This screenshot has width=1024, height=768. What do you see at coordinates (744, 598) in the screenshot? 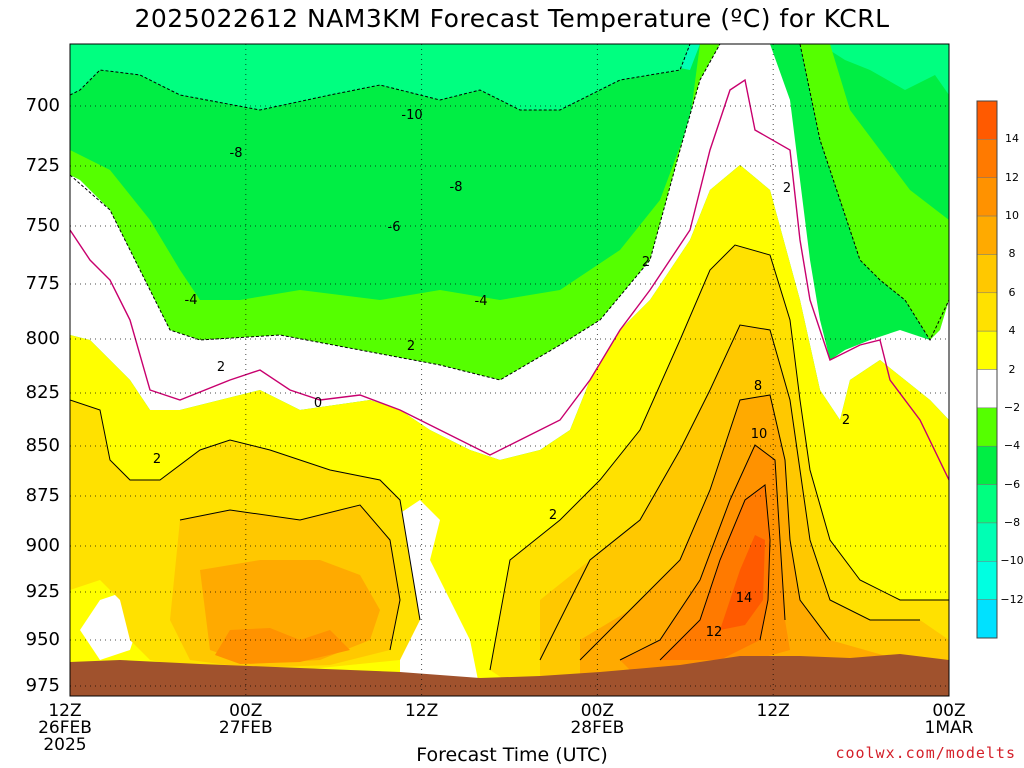
I see `contour-label: 14` at bounding box center [744, 598].